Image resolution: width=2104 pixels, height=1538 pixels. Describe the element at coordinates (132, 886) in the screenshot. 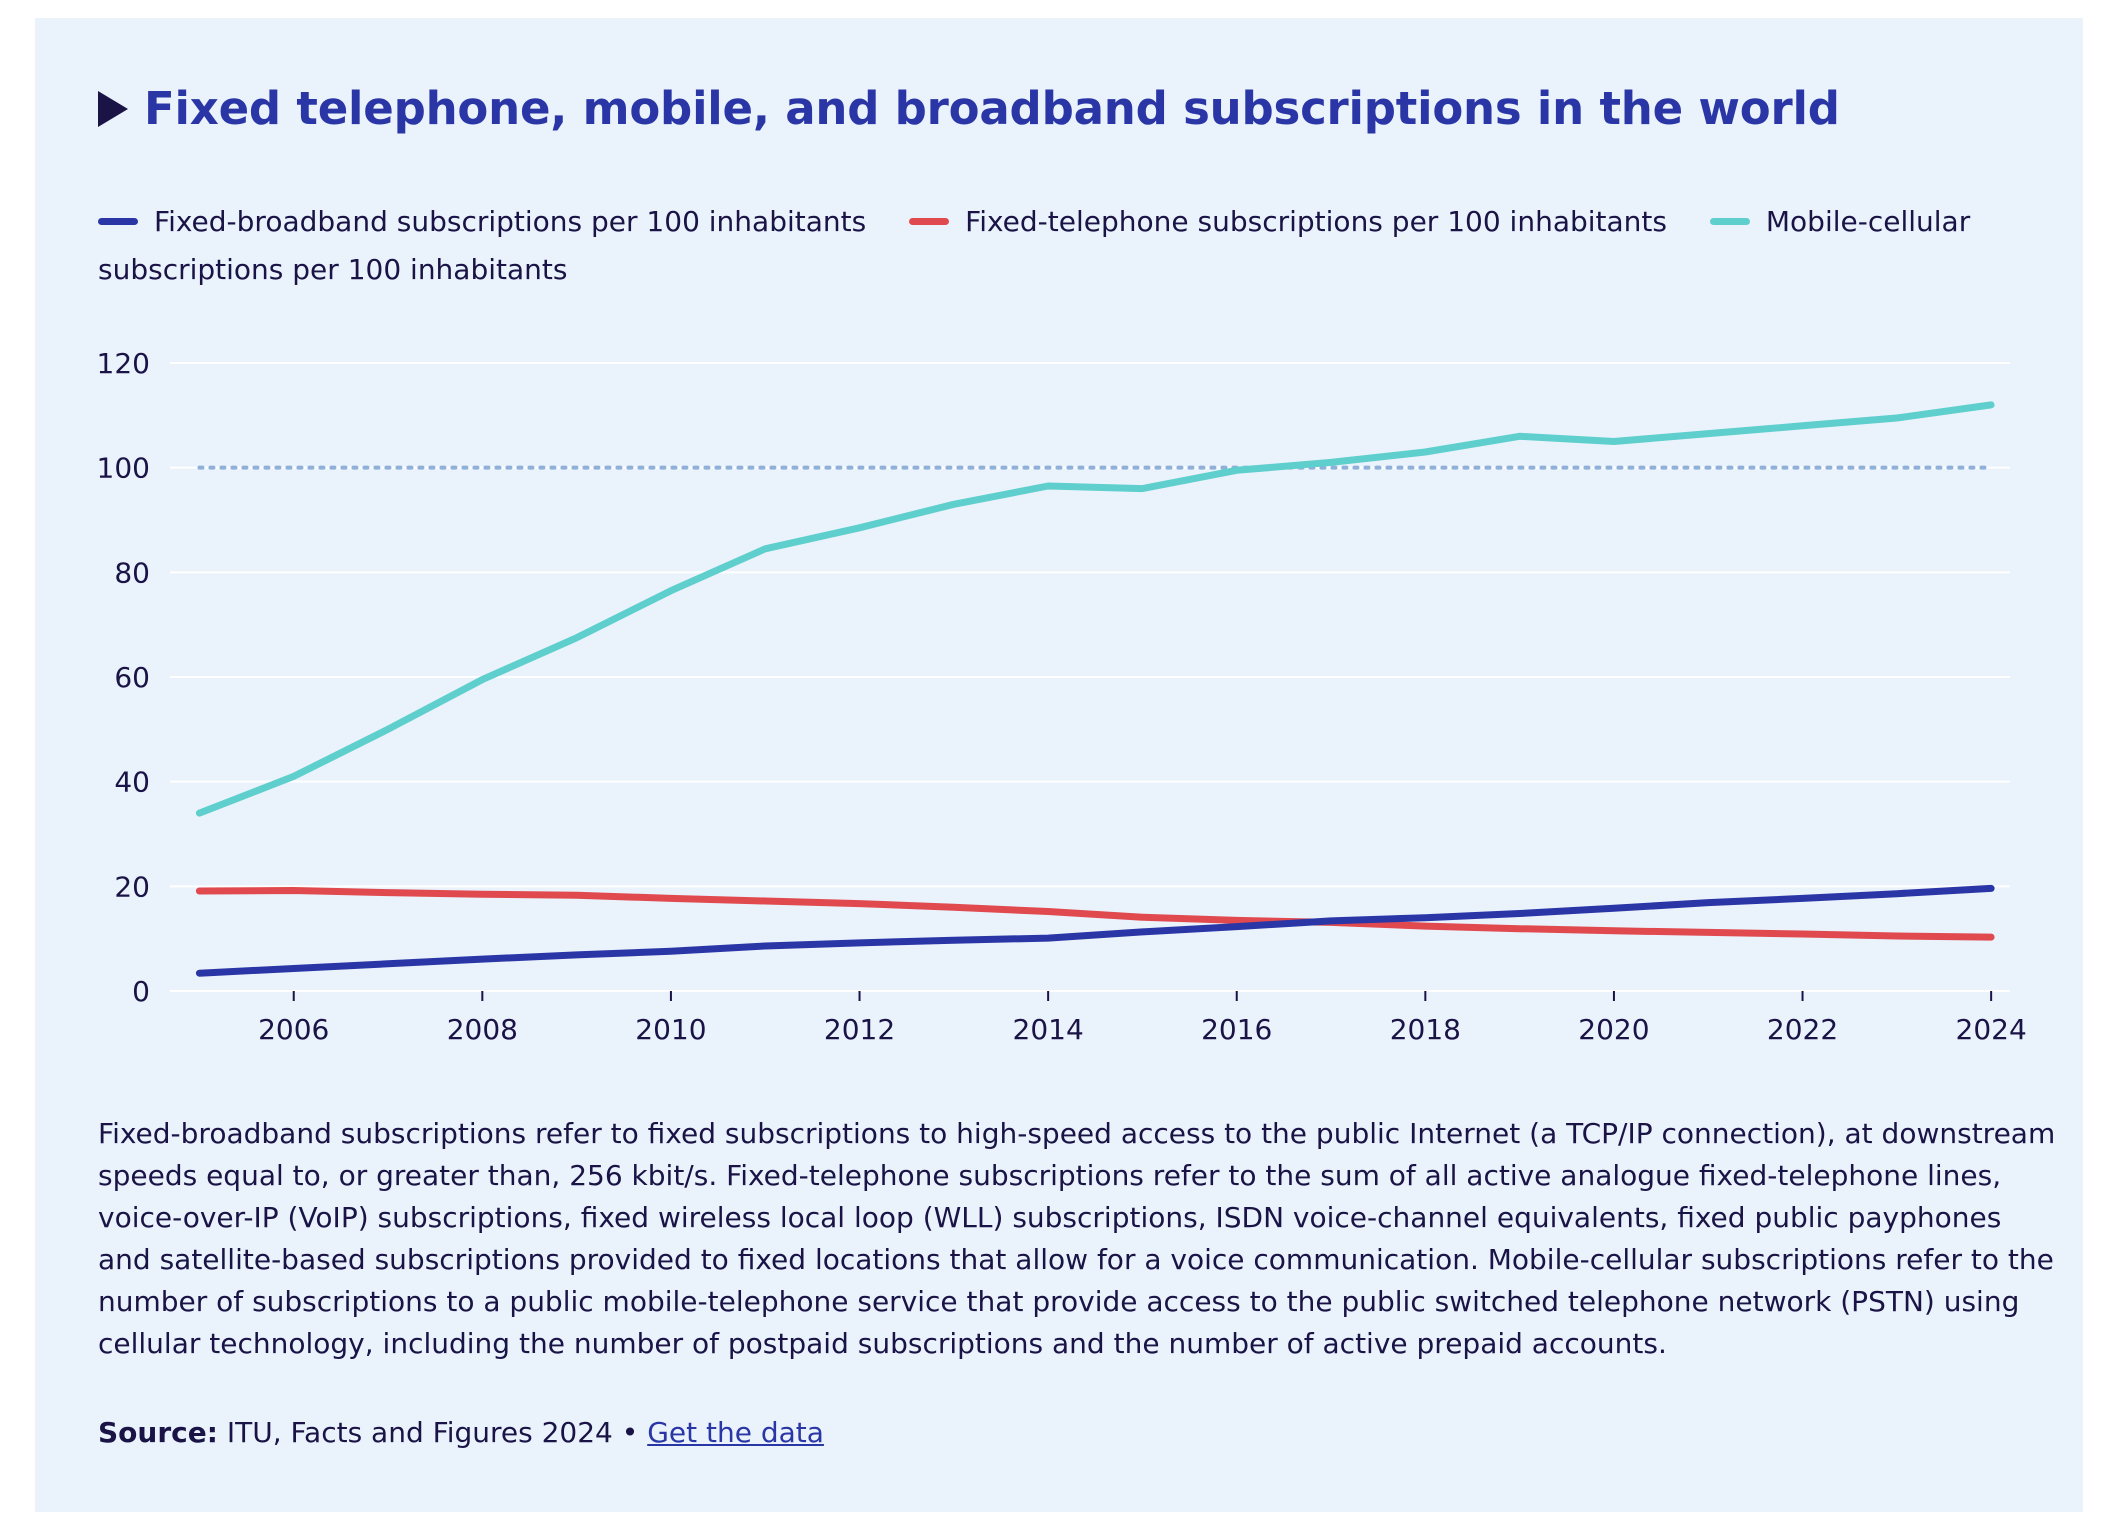

I see `y-tick-label: 20` at that location.